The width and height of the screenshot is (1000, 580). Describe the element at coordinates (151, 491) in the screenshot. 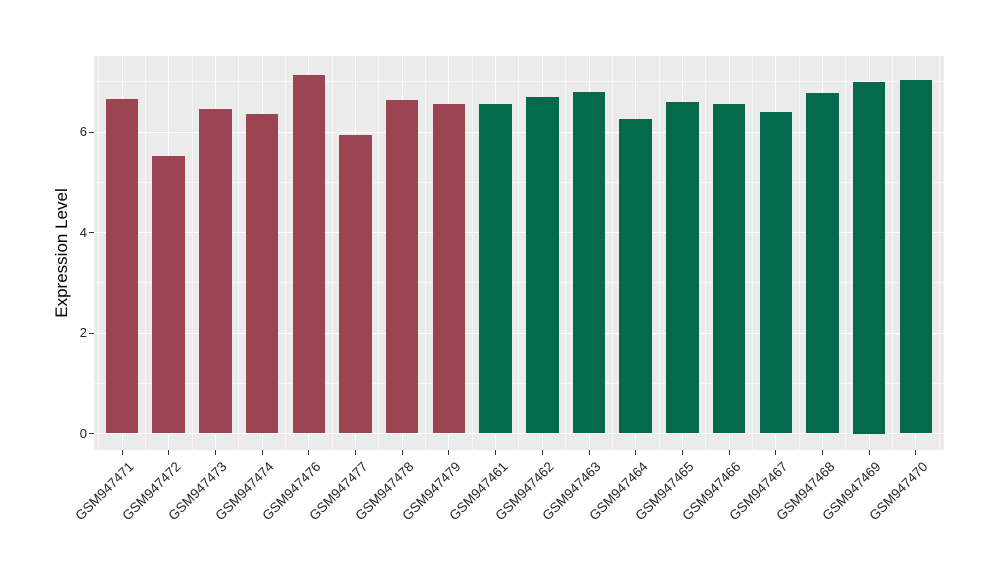

I see `x-tick-label-GSM947472: GSM947472` at that location.